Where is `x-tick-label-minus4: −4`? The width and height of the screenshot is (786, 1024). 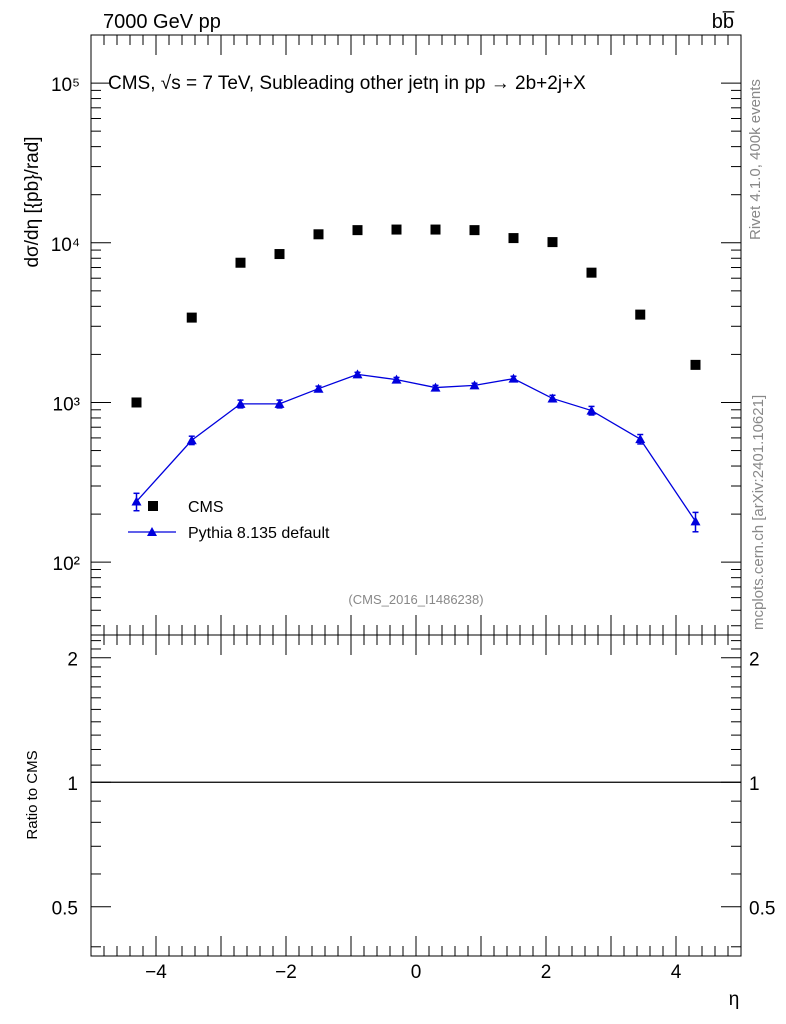 x-tick-label-minus4: −4 is located at coordinates (156, 972).